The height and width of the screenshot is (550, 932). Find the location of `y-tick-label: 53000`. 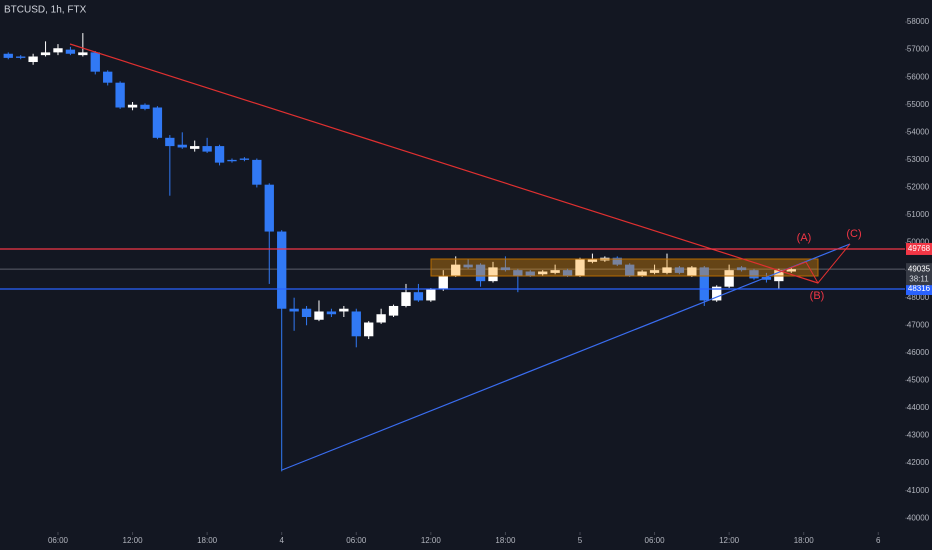

y-tick-label: 53000 is located at coordinates (918, 159).